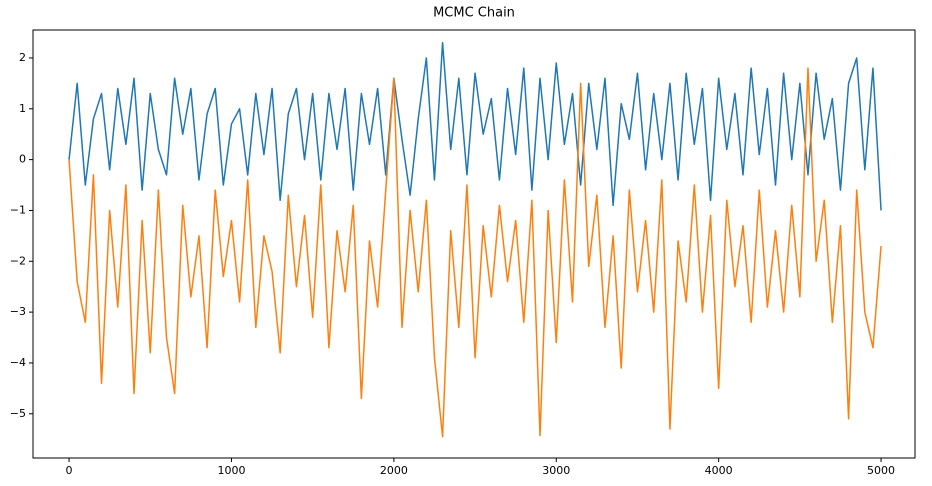  What do you see at coordinates (22, 159) in the screenshot?
I see `y-tick-label: 0` at bounding box center [22, 159].